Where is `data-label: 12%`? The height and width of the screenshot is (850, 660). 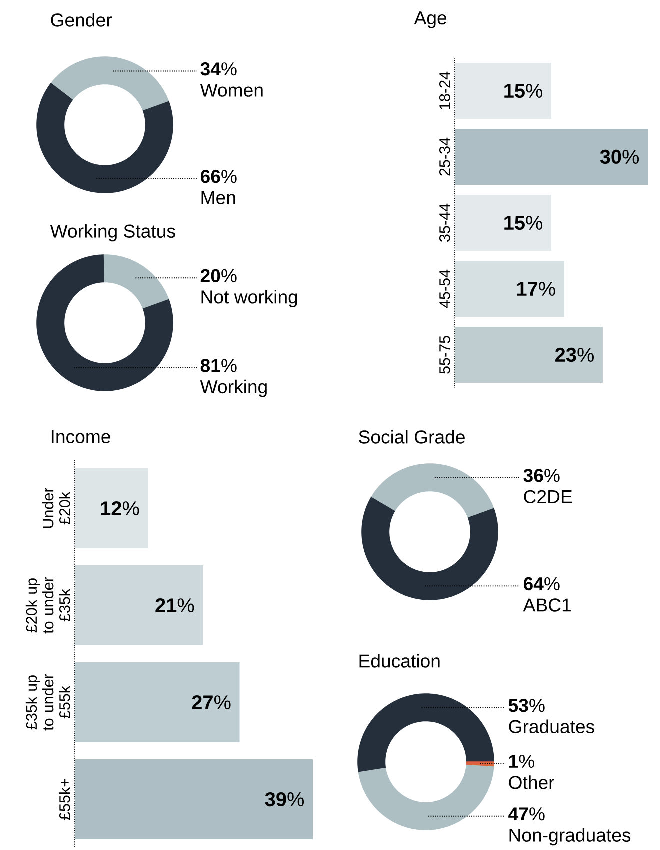
data-label: 12% is located at coordinates (120, 508).